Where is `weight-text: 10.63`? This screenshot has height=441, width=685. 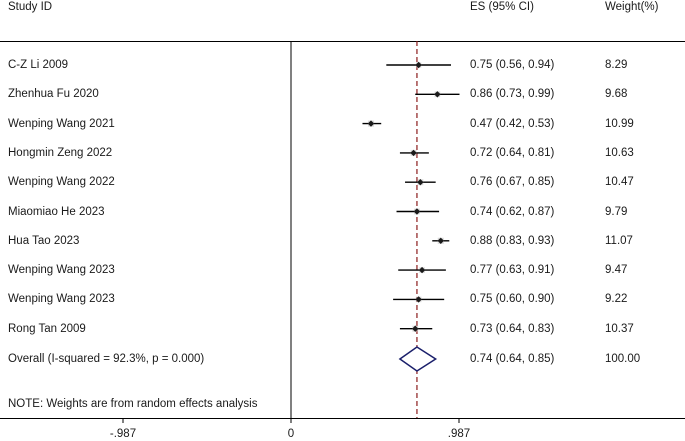 weight-text: 10.63 is located at coordinates (619, 152).